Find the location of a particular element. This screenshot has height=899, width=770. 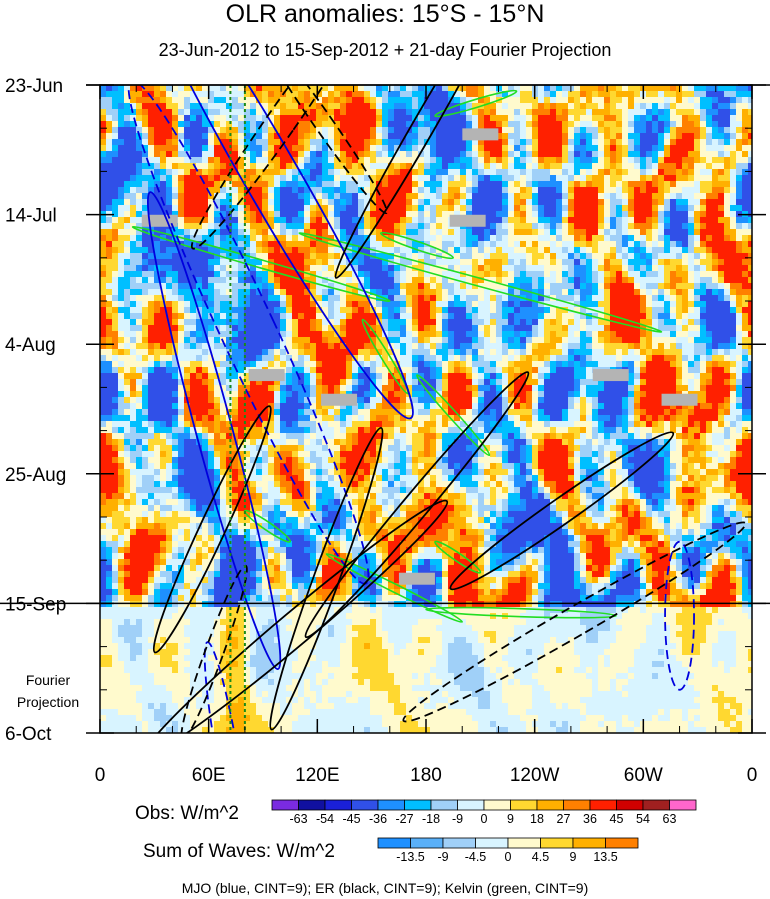

wave-colorbar-level-1: -9 is located at coordinates (442, 857).